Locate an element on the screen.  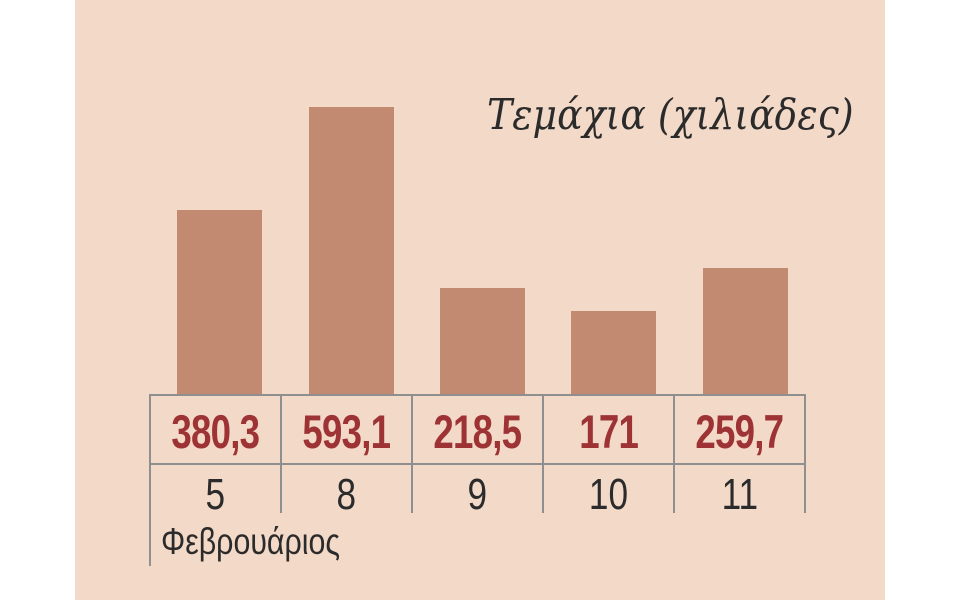
value-cell: 380,3 is located at coordinates (216, 429).